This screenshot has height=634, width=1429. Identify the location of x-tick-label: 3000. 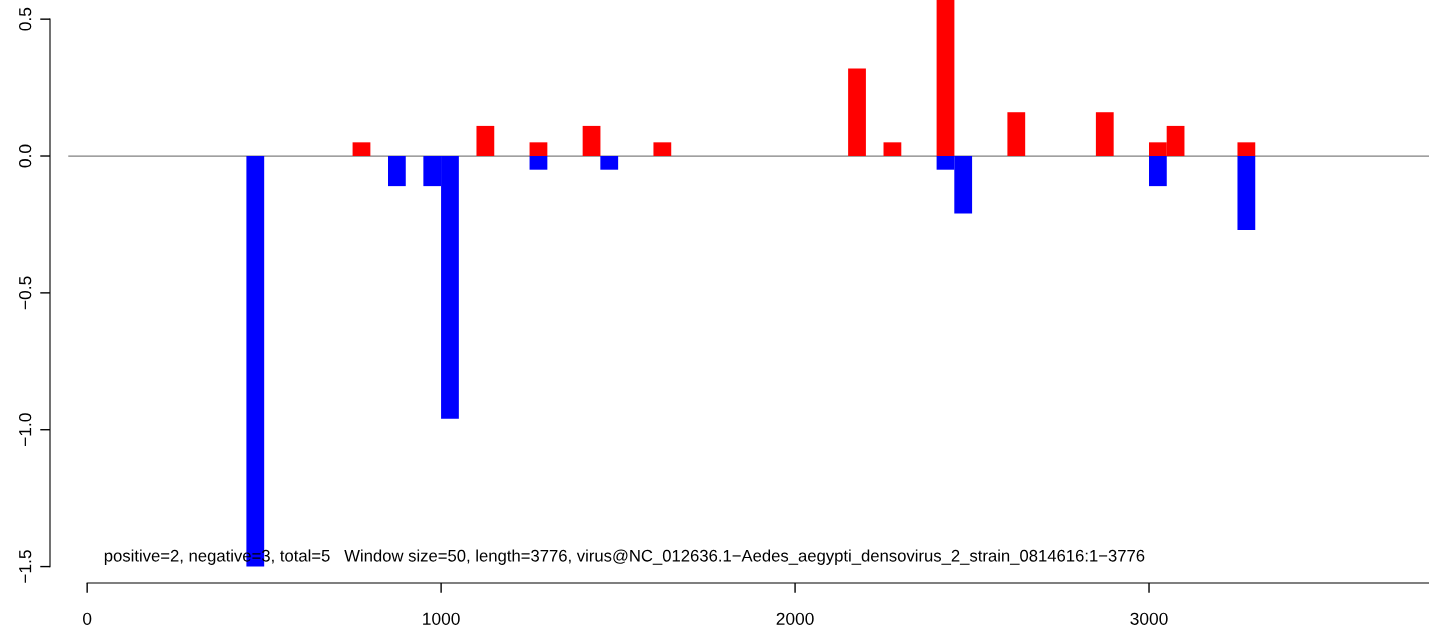
(1149, 618).